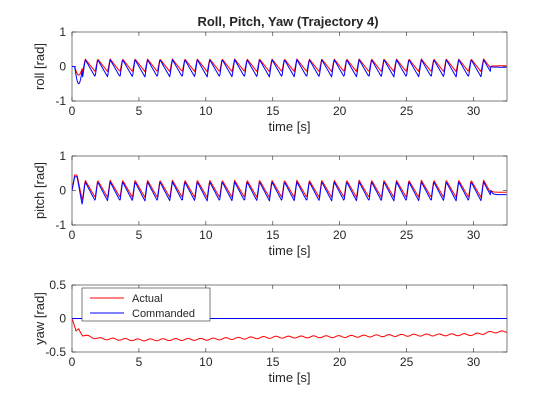 The height and width of the screenshot is (420, 560). I want to click on chart-title: Roll, Pitch, Yaw (Trajectory 4), so click(287, 21).